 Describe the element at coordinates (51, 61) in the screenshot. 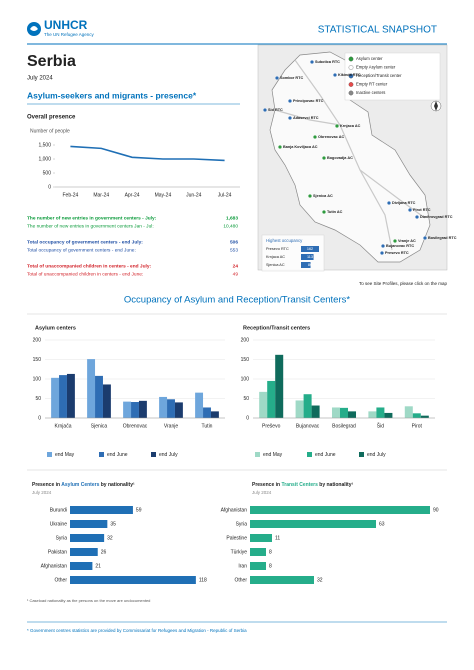

I see `country-title: Serbia` at that location.